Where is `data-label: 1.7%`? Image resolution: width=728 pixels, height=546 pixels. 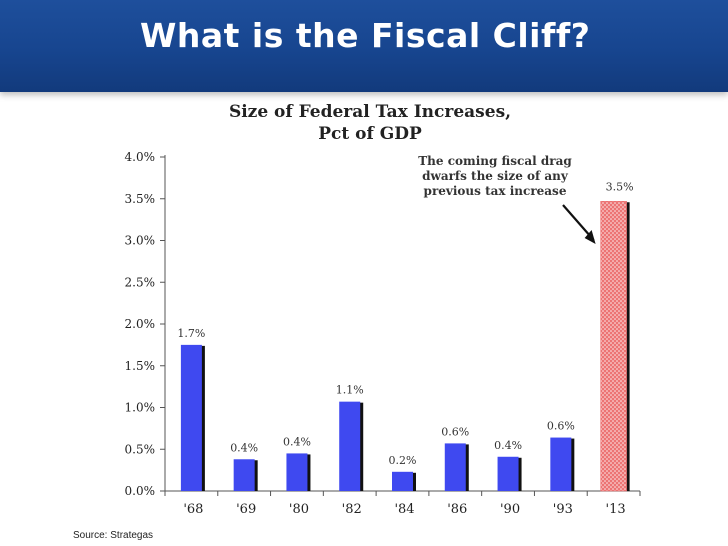 data-label: 1.7% is located at coordinates (191, 333).